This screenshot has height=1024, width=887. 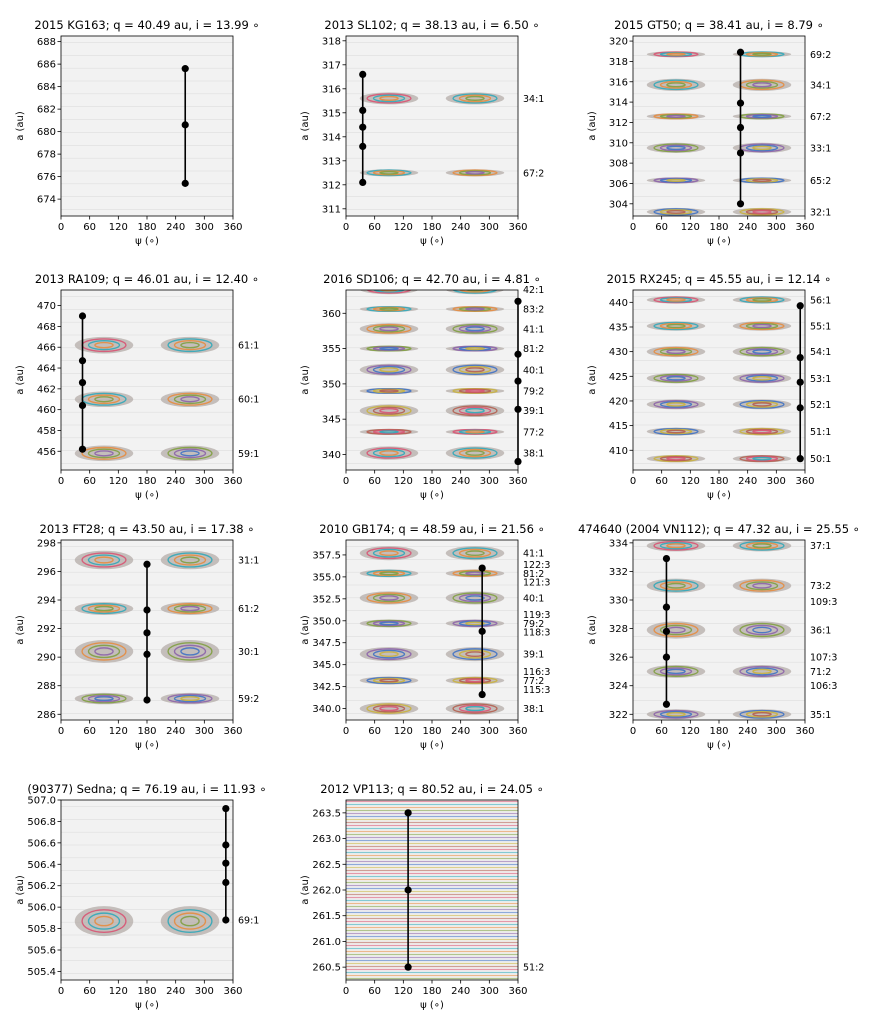 I want to click on y-tick-label: 507.0, so click(x=41, y=801).